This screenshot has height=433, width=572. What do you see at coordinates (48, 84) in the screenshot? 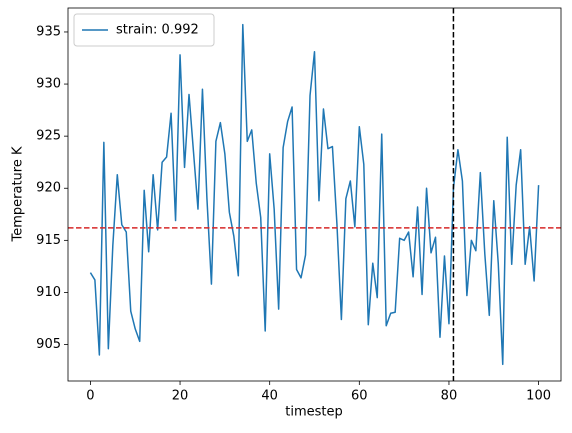
I see `y-tick-label: 930` at bounding box center [48, 84].